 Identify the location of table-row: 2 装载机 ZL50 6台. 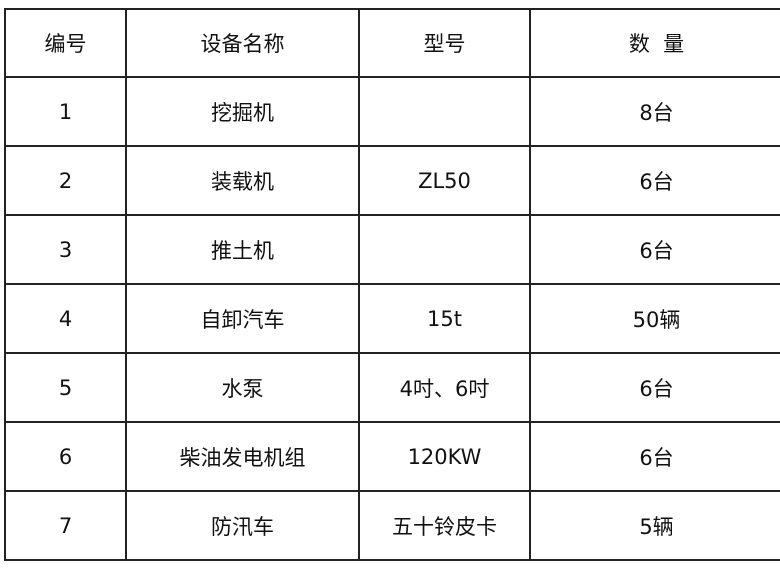
(392, 180).